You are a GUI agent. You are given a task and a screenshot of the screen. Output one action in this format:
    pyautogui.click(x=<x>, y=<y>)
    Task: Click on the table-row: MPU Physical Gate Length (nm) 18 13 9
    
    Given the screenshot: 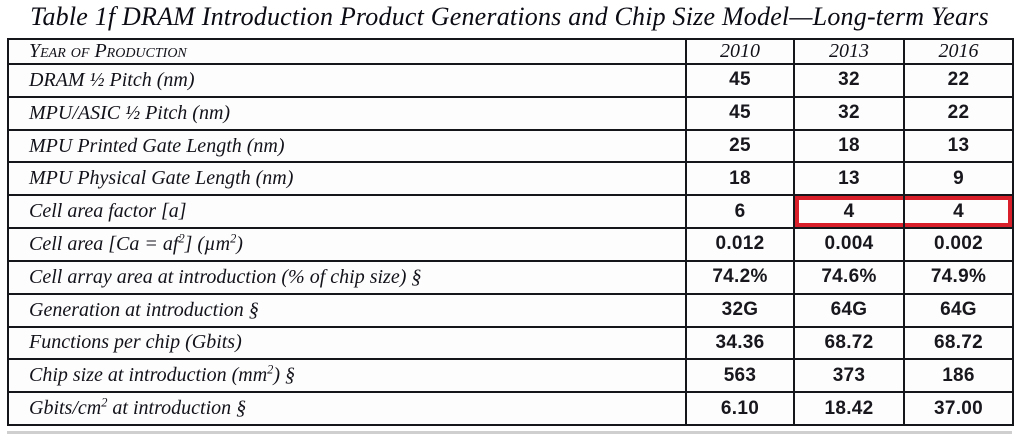 What is the action you would take?
    pyautogui.click(x=510, y=179)
    